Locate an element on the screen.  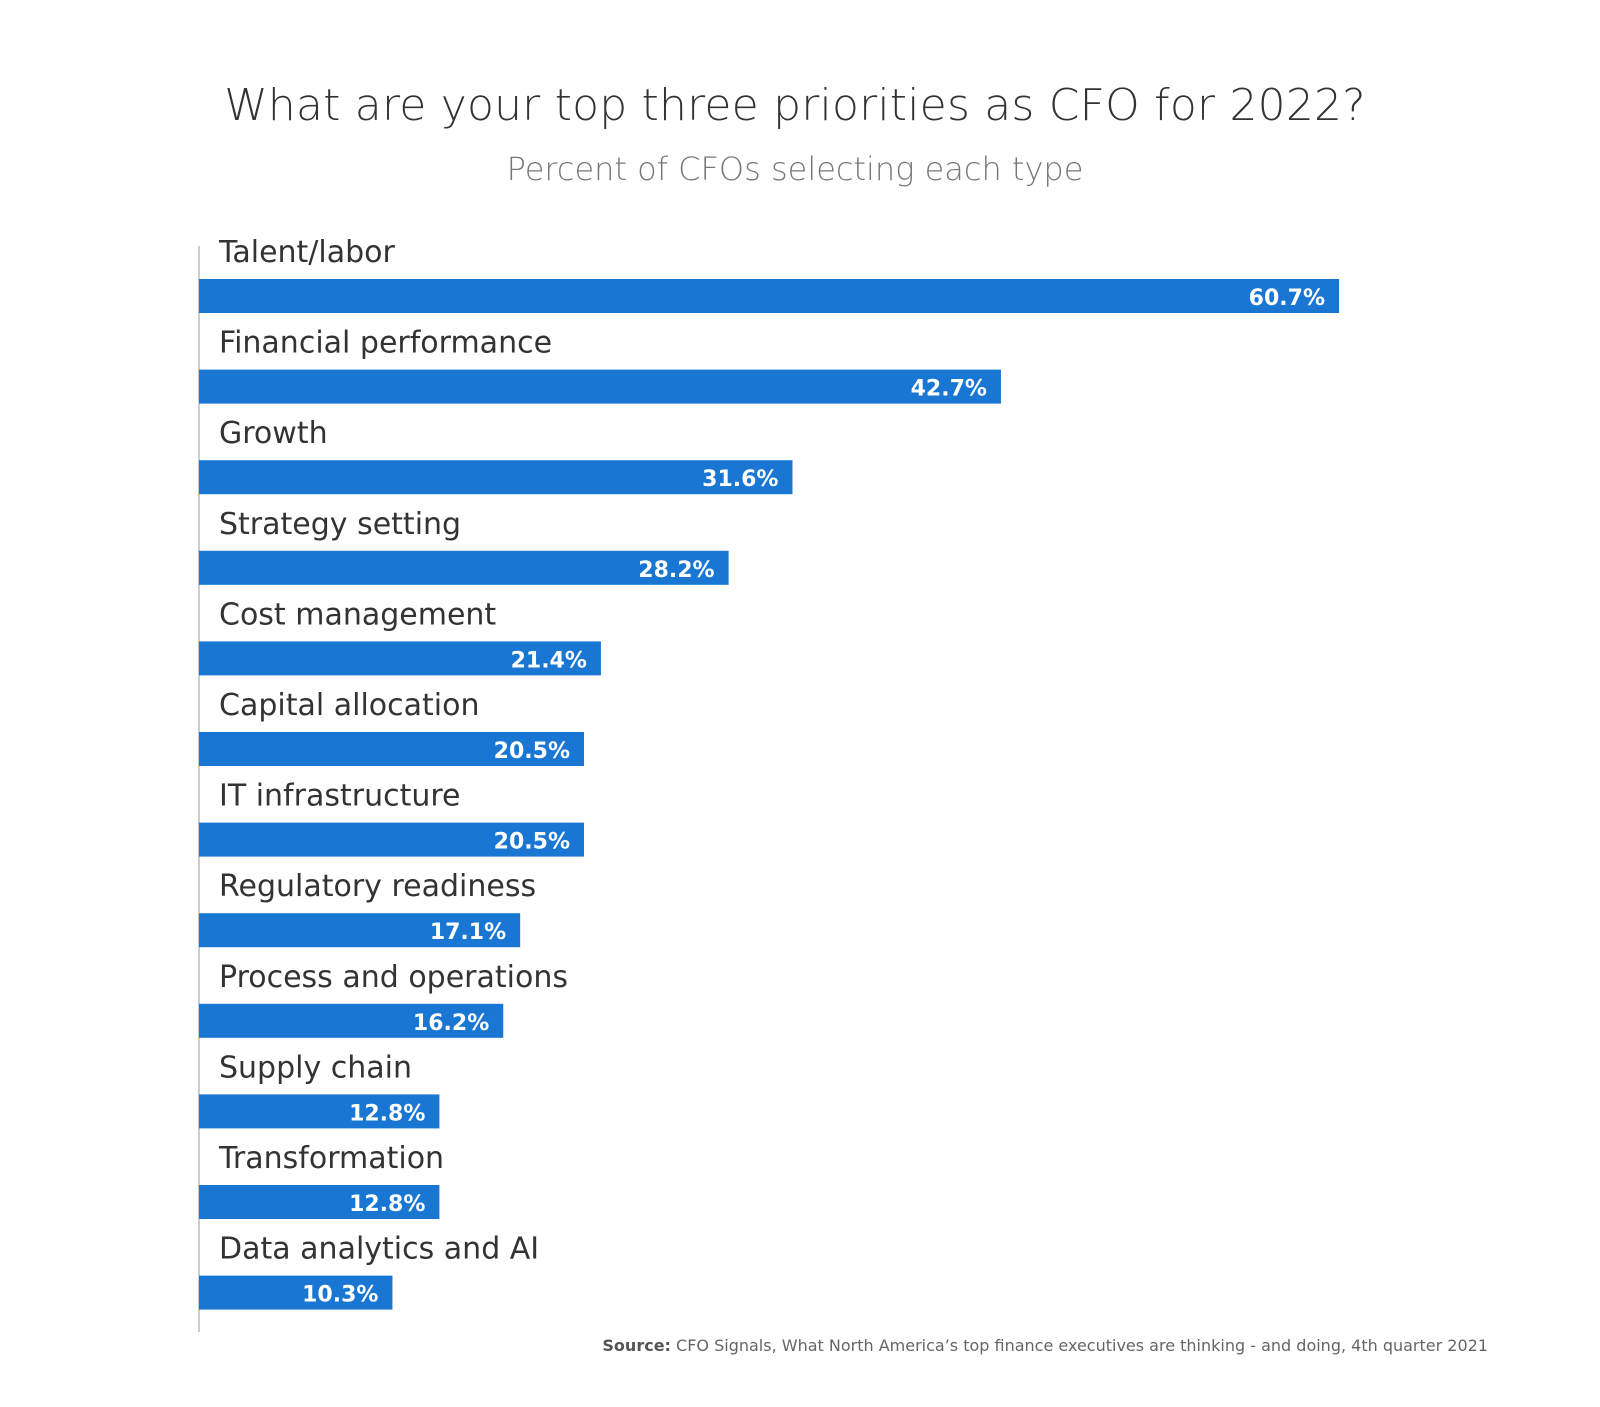
category-label: Strategy setting is located at coordinates (340, 524).